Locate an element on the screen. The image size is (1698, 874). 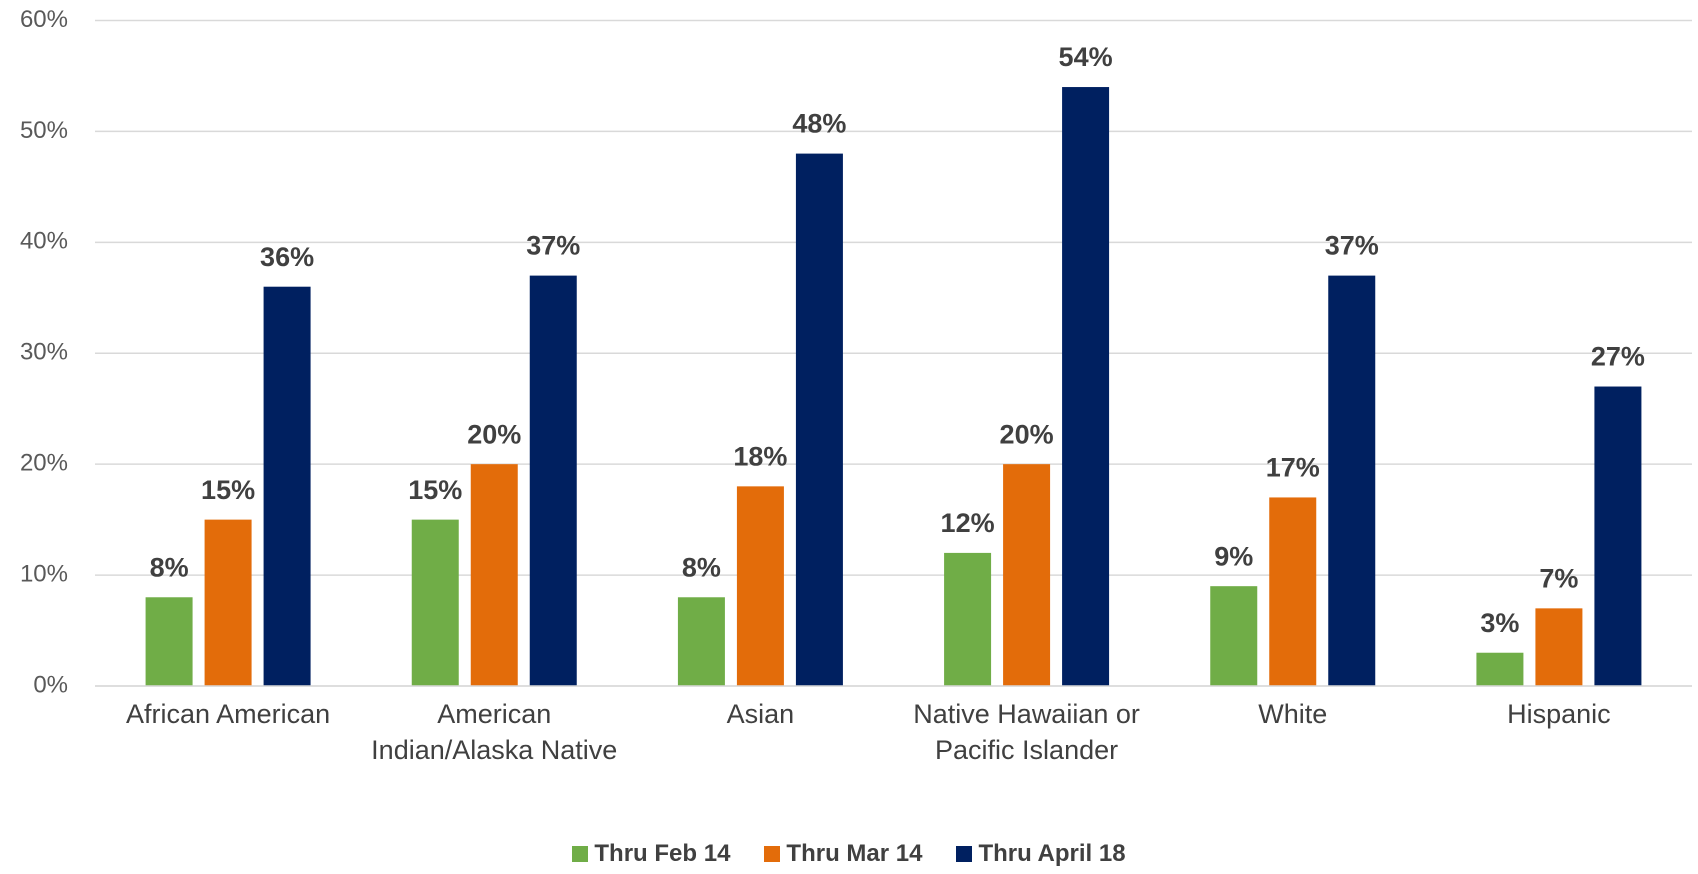
data-label: 9% is located at coordinates (1233, 556).